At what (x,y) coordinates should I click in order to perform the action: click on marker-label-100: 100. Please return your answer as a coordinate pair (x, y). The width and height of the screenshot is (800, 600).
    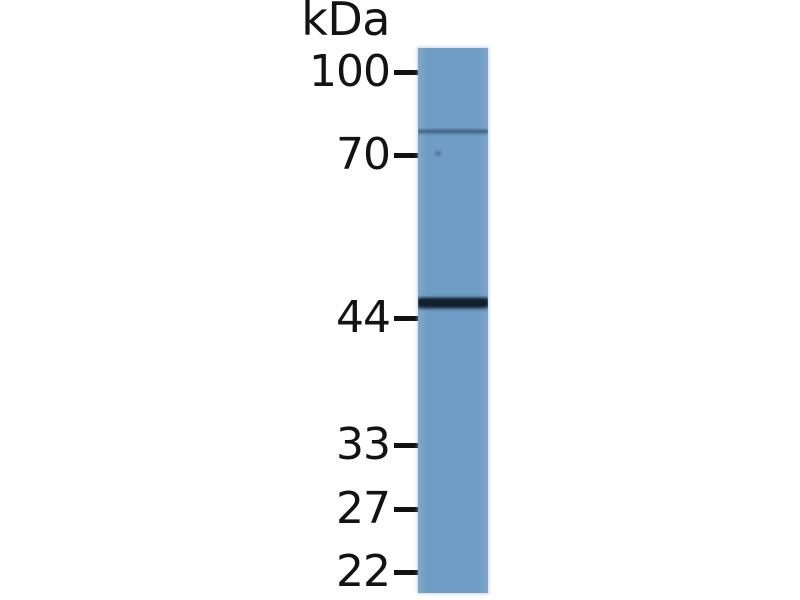
    Looking at the image, I should click on (350, 71).